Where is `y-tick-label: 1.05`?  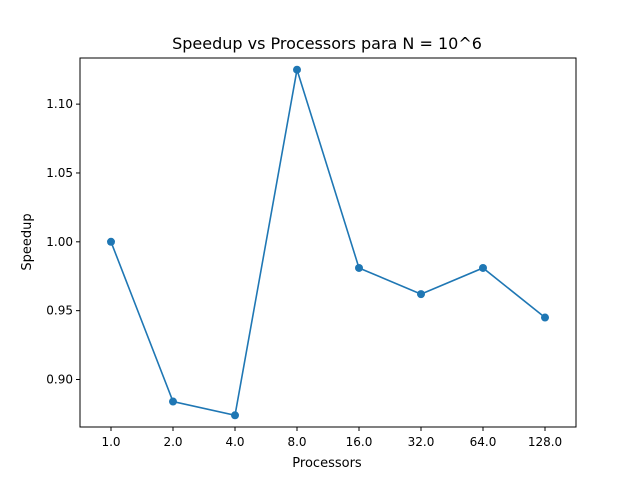
y-tick-label: 1.05 is located at coordinates (59, 173).